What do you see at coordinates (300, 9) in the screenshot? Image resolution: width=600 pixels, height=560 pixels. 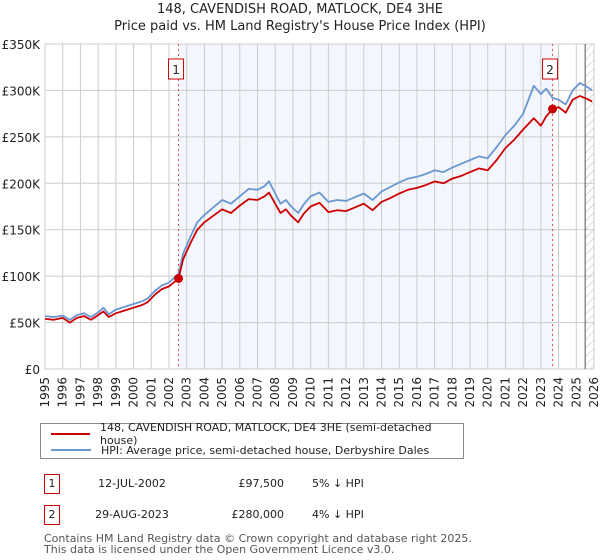 I see `chart-title: 148, CAVENDISH ROAD, MATLOCK, DE4 3HE` at bounding box center [300, 9].